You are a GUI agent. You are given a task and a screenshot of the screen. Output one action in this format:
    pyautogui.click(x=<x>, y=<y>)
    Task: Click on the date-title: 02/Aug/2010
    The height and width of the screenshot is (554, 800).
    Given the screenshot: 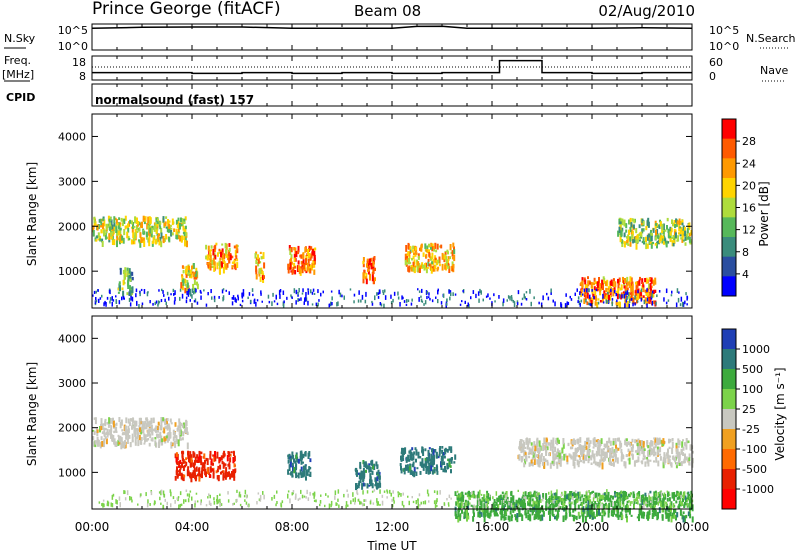 What is the action you would take?
    pyautogui.click(x=646, y=11)
    